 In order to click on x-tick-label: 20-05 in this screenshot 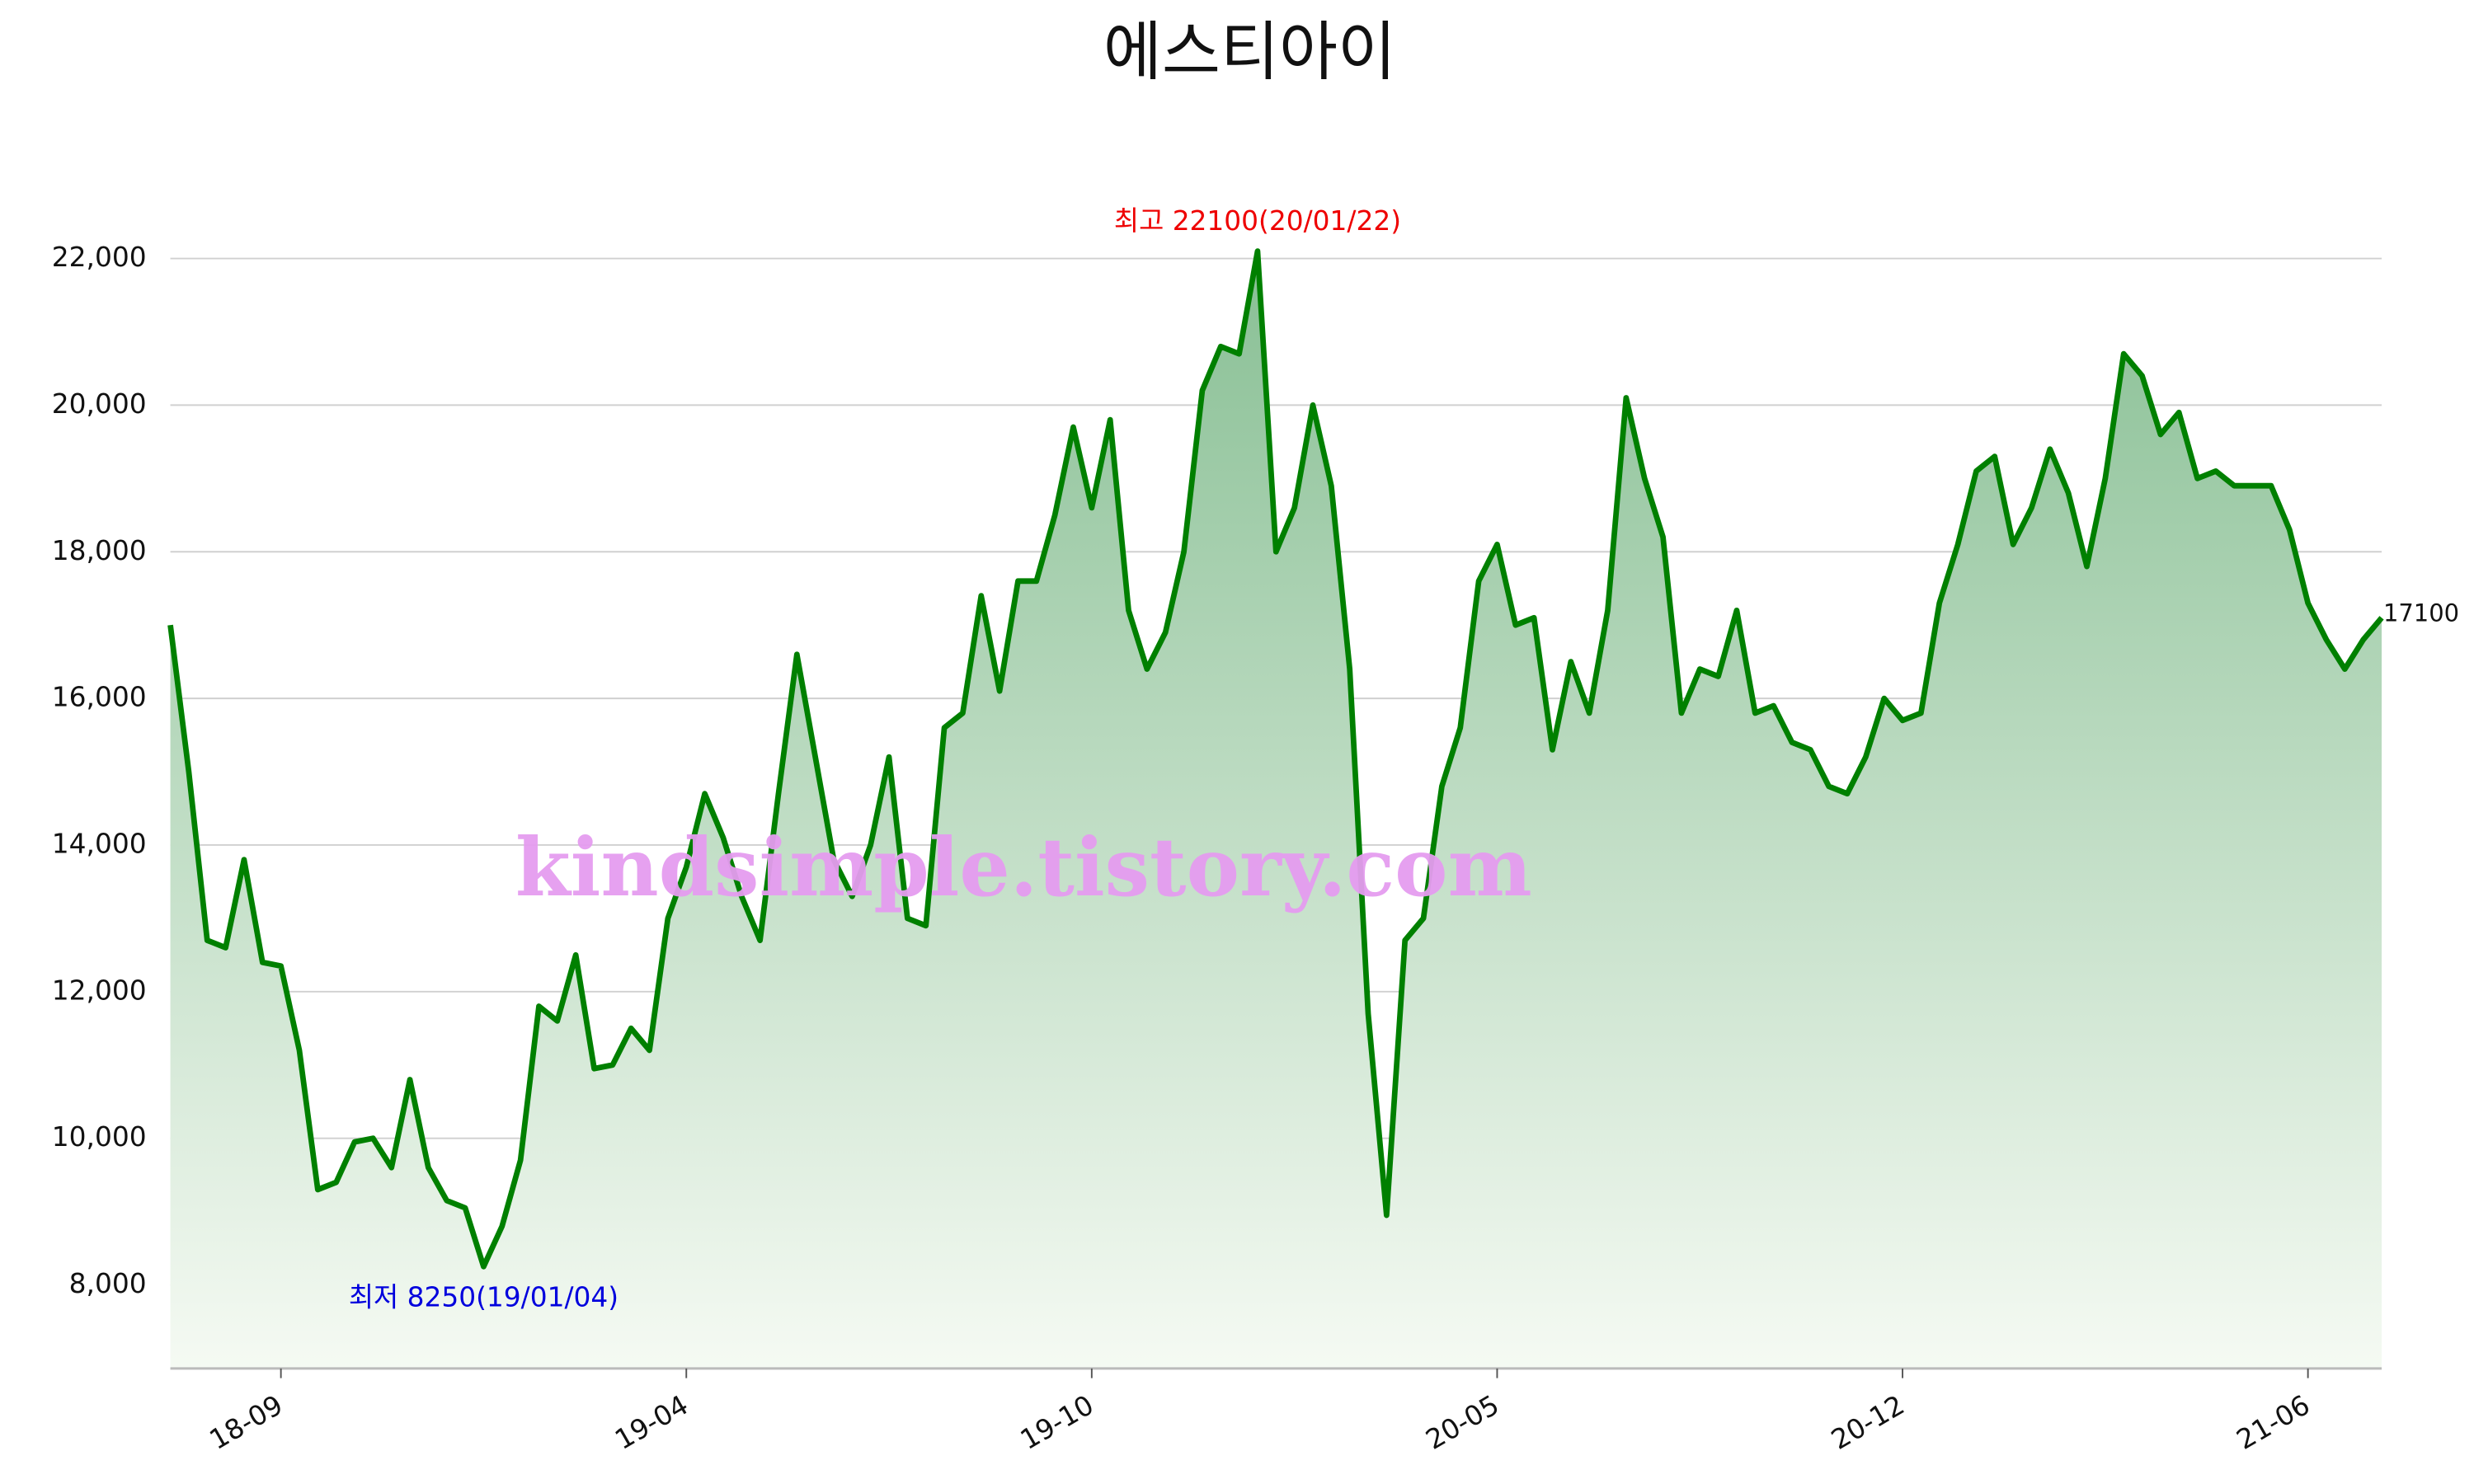, I will do `click(1462, 1422)`.